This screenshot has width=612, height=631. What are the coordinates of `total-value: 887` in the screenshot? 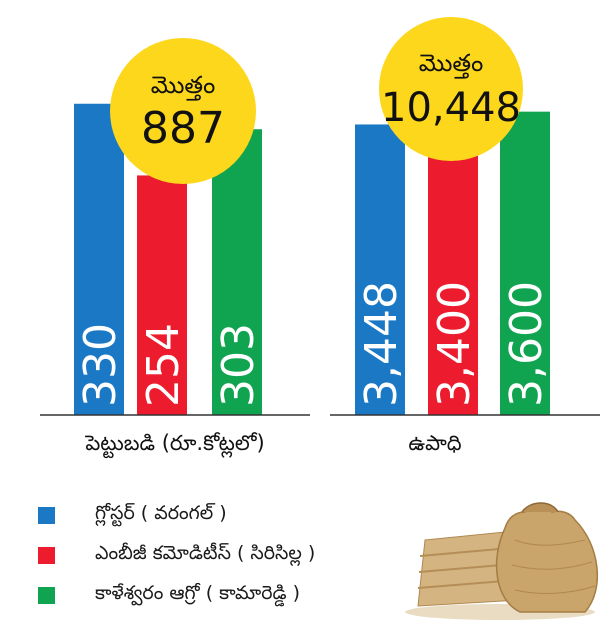 It's located at (183, 128).